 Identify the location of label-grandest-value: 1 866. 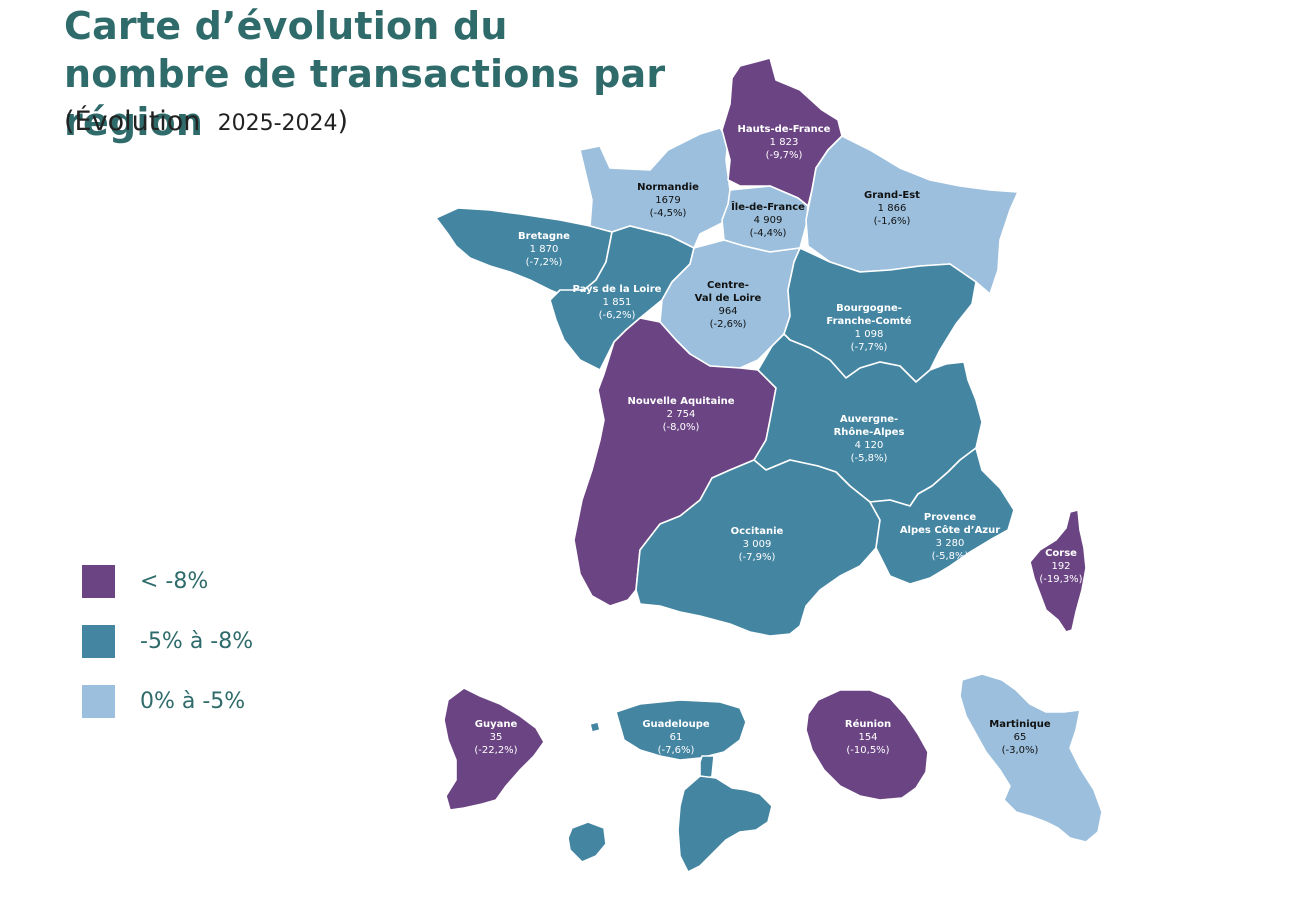
(892, 208).